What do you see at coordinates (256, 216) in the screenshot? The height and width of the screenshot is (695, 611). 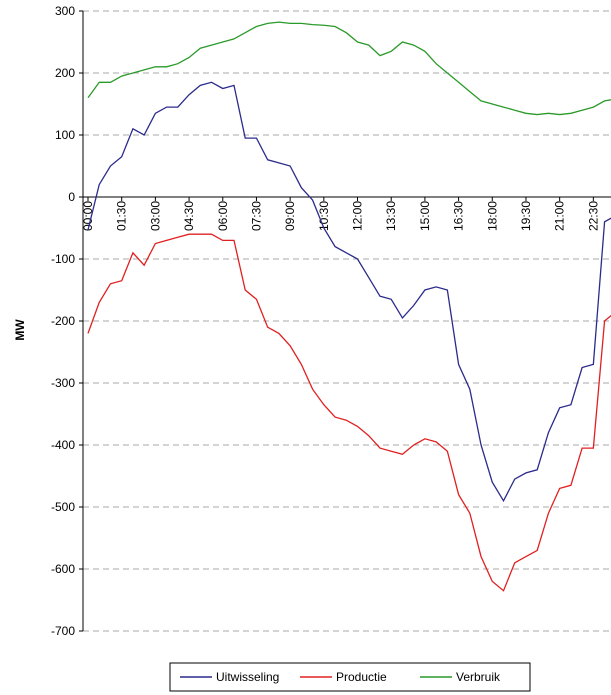 I see `x-tick-label: 07:30` at bounding box center [256, 216].